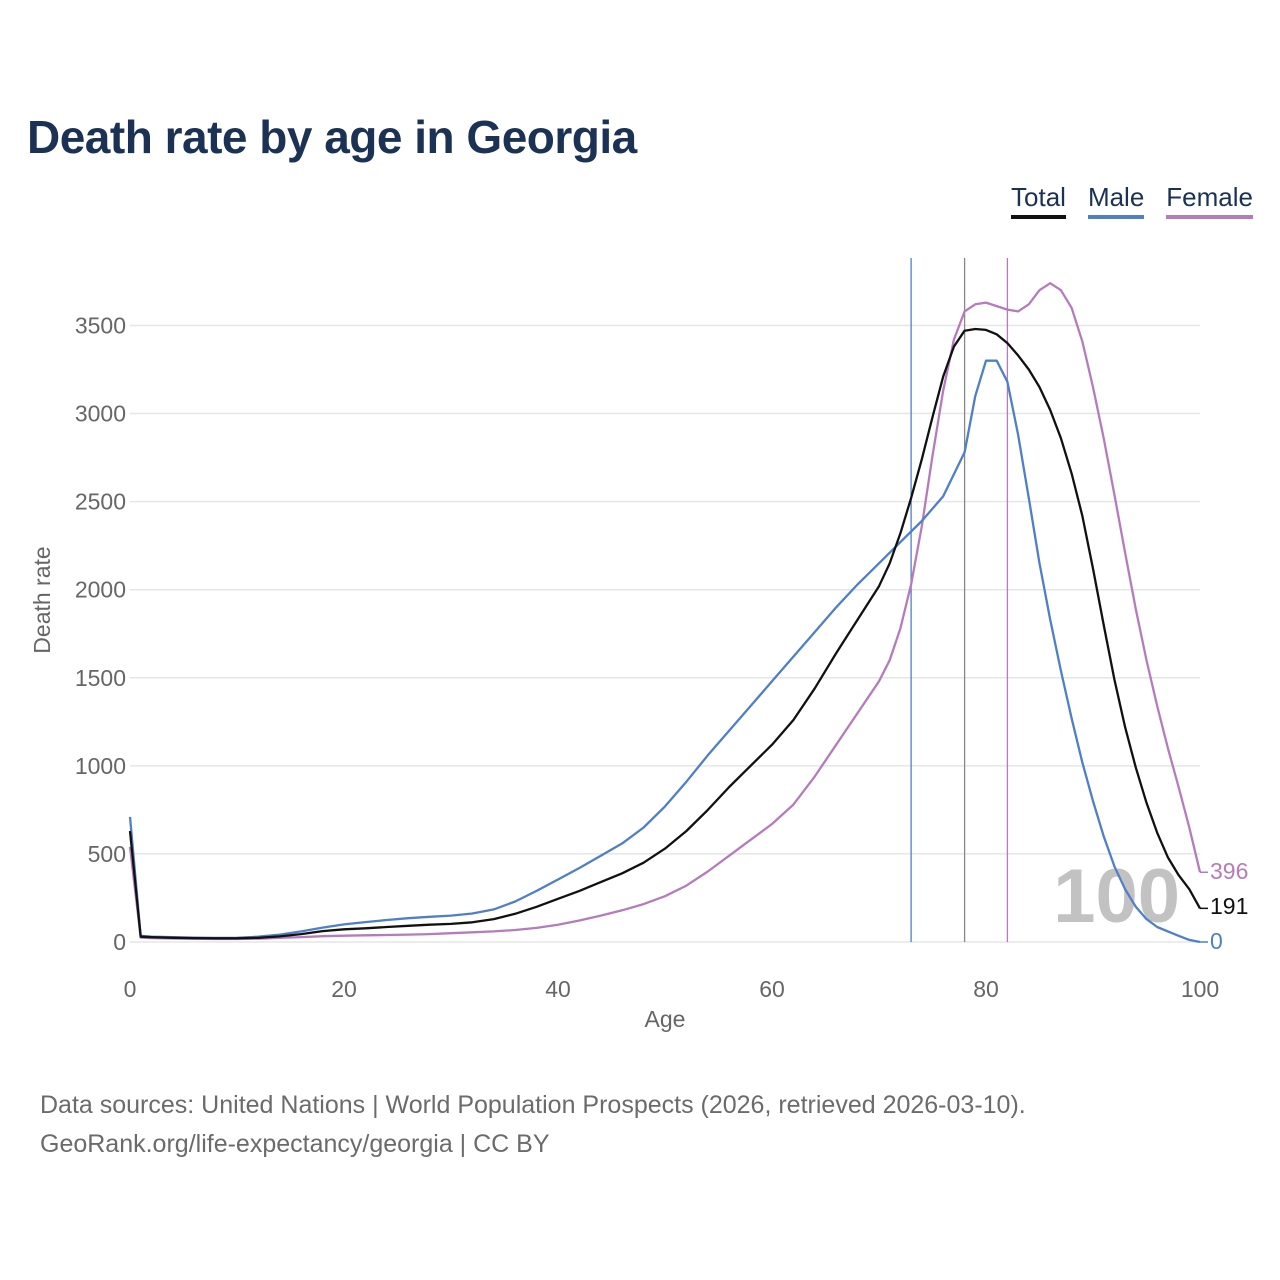  I want to click on x-tick-label: 80, so click(986, 989).